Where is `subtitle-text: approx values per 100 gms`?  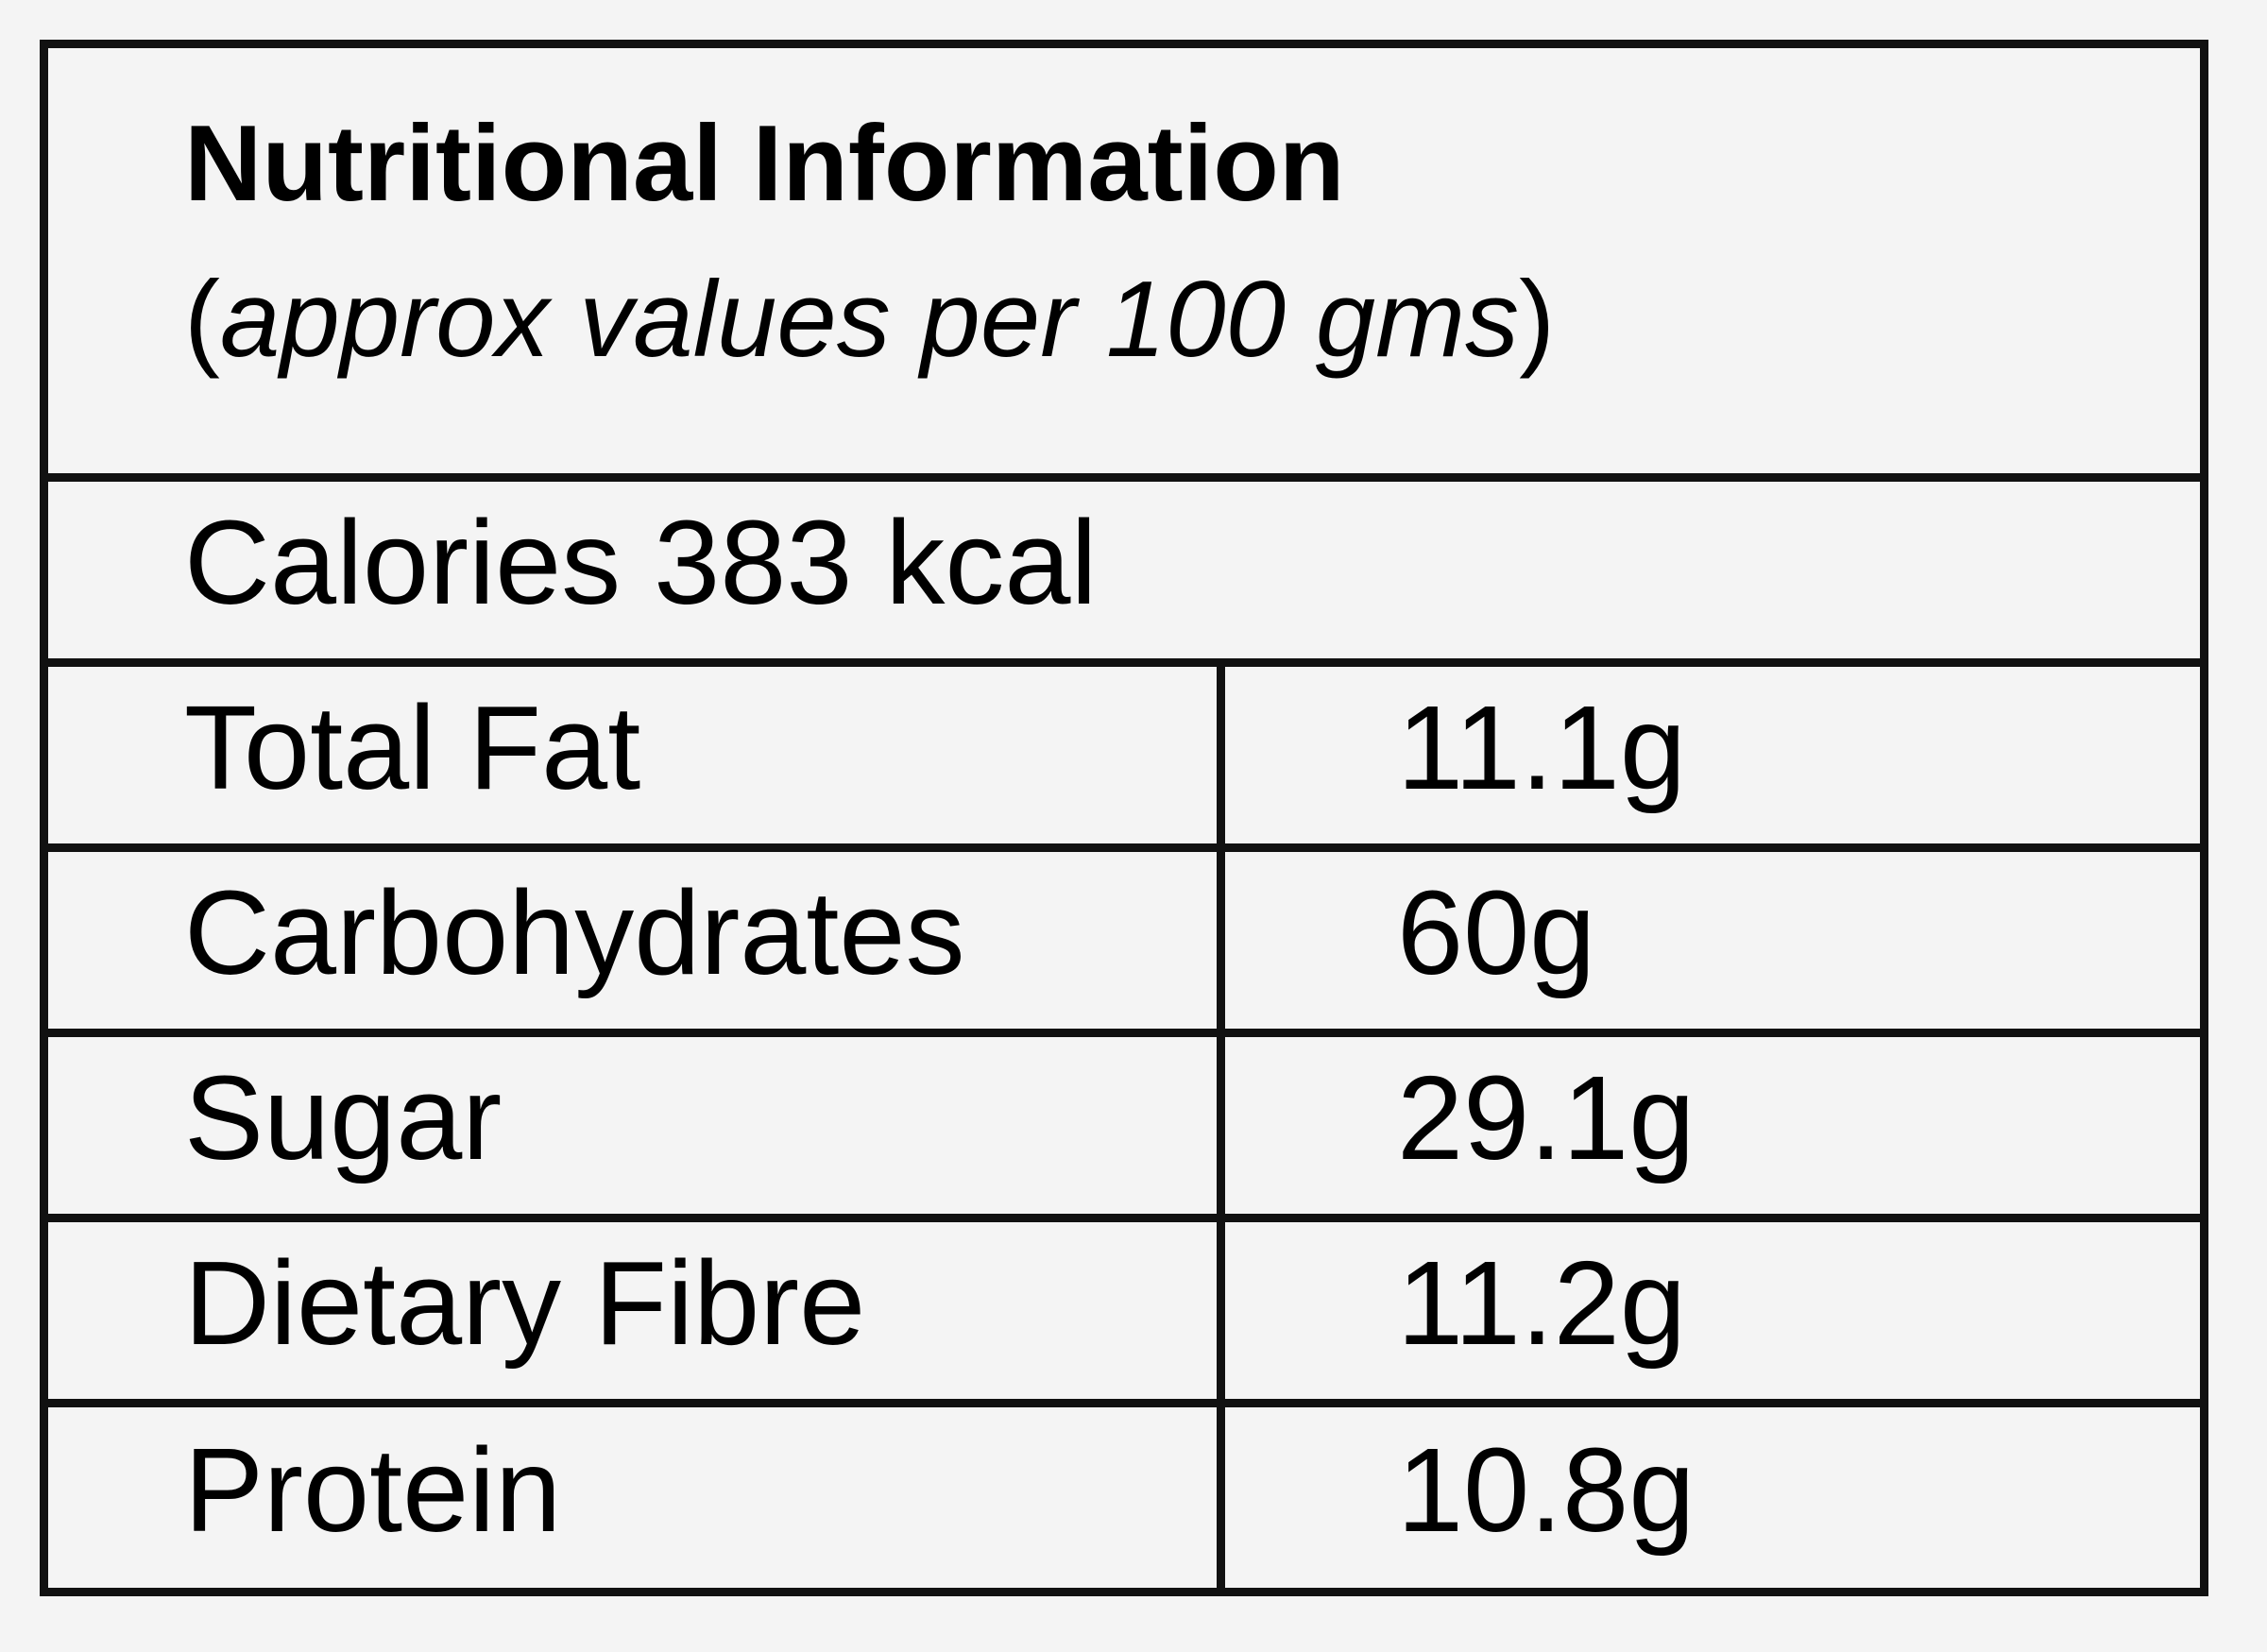
subtitle-text: approx values per 100 gms is located at coordinates (869, 320).